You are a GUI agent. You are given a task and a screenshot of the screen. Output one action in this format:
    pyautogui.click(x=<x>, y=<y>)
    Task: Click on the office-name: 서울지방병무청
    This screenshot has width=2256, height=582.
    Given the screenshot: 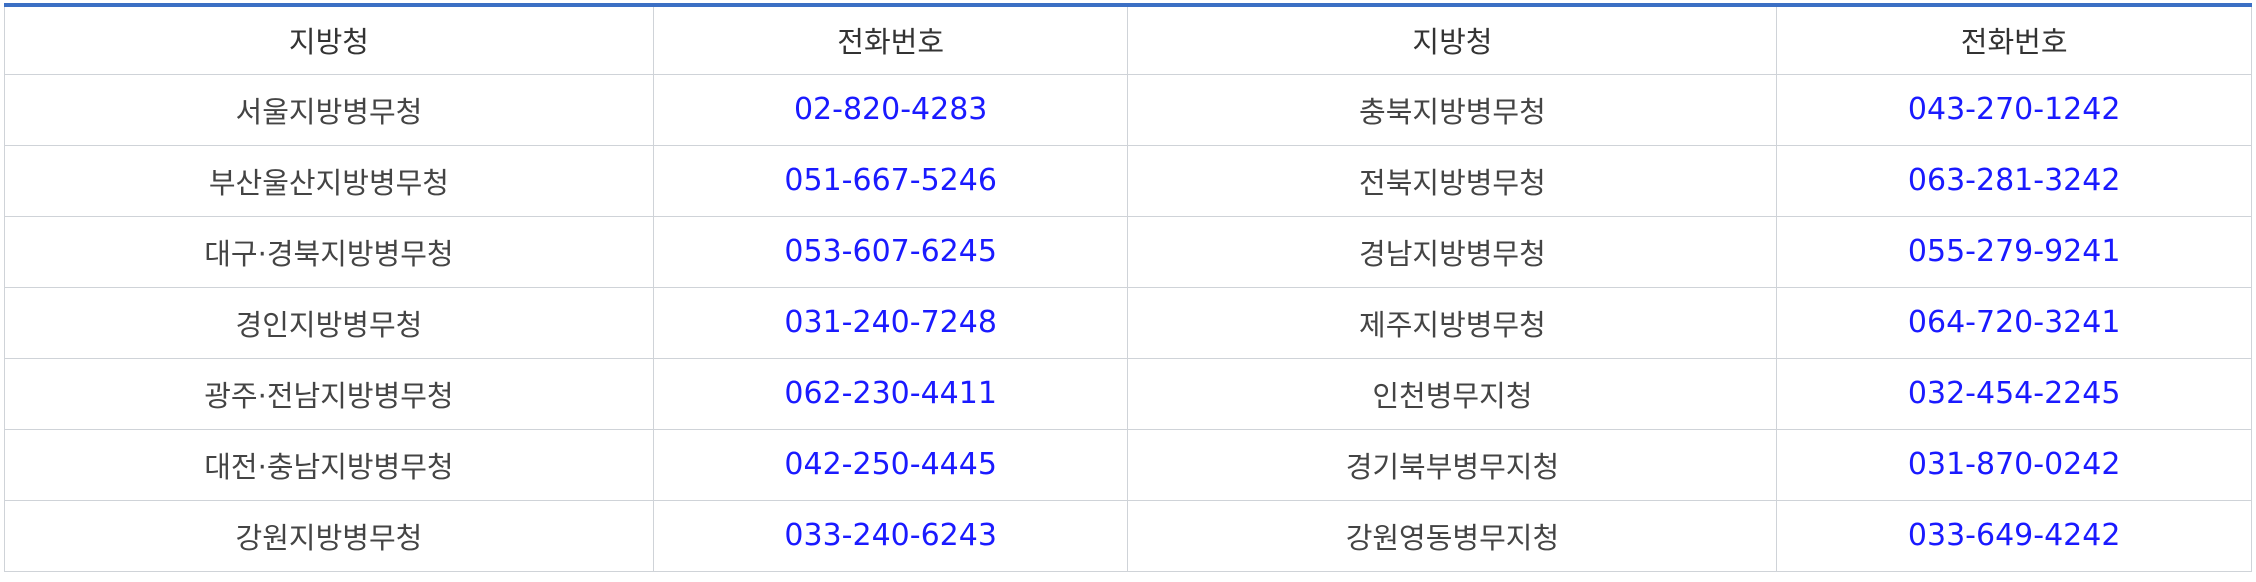 What is the action you would take?
    pyautogui.click(x=329, y=109)
    